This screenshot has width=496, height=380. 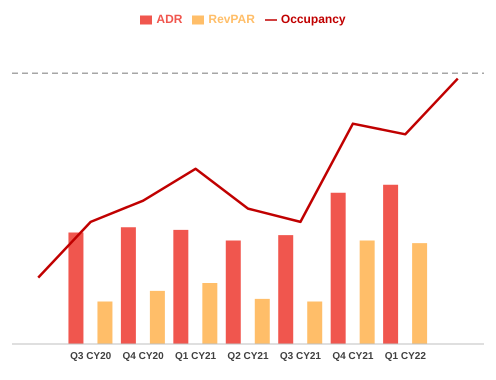 What do you see at coordinates (248, 356) in the screenshot?
I see `x-tick-label: Q2 CY21` at bounding box center [248, 356].